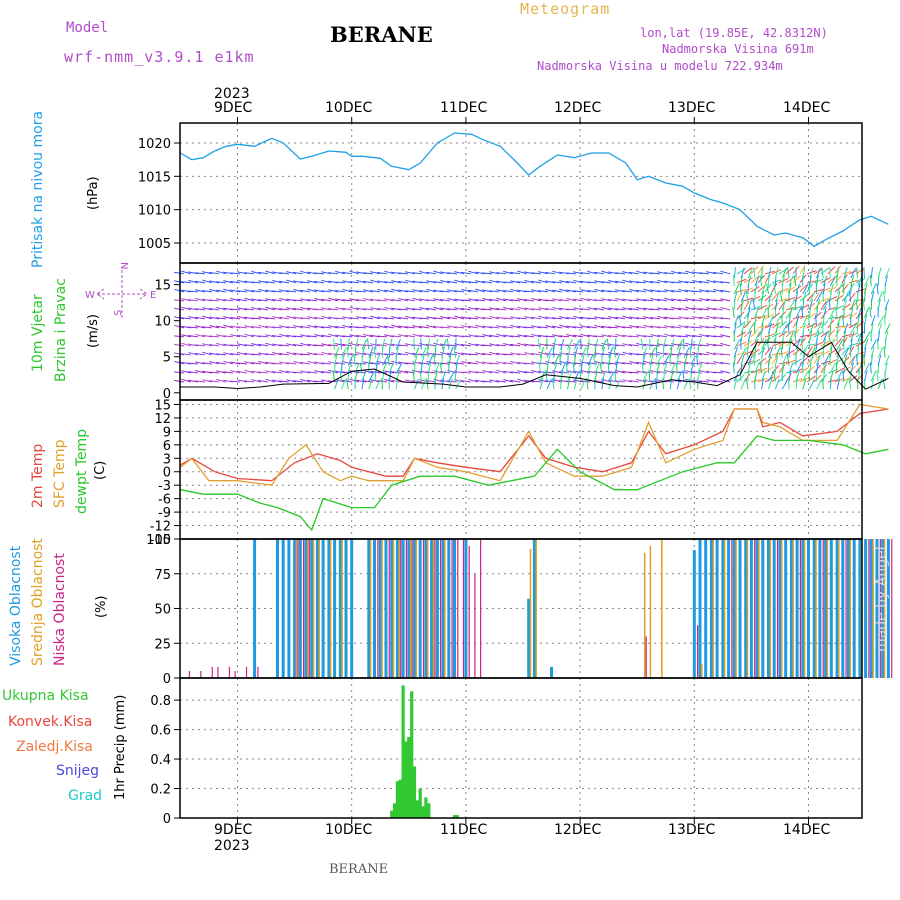  What do you see at coordinates (93, 193) in the screenshot?
I see `pressure-unit: (hPa)` at bounding box center [93, 193].